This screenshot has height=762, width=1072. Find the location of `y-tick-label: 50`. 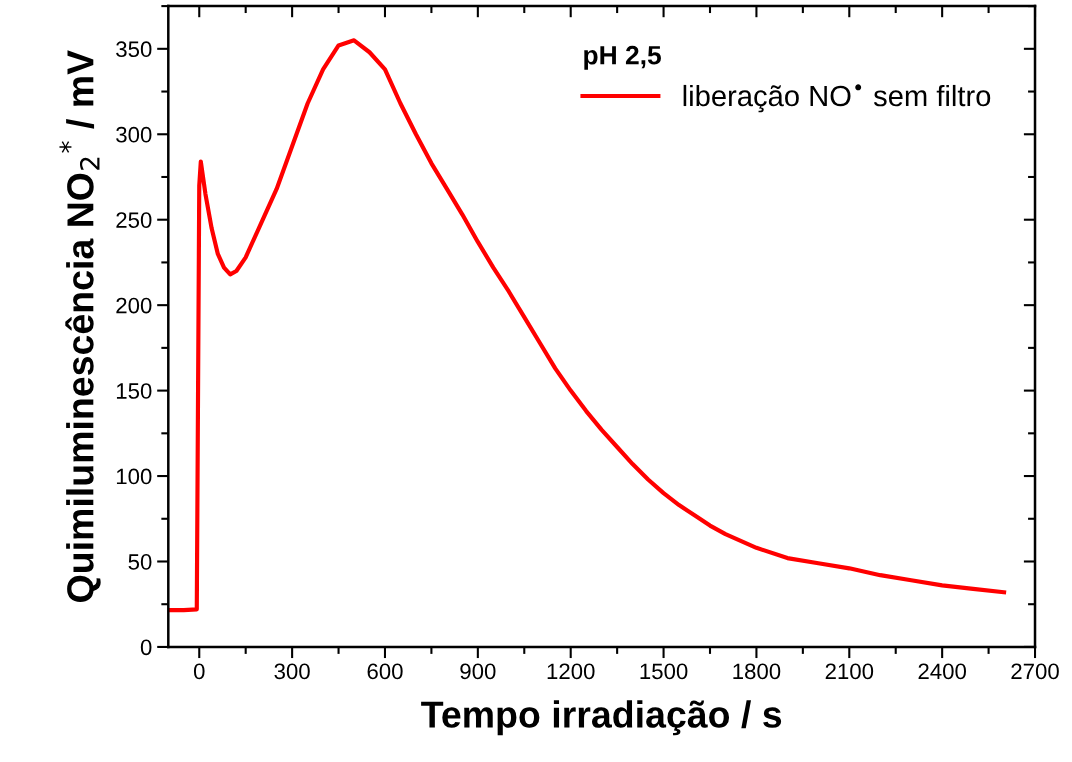

y-tick-label: 50 is located at coordinates (140, 562).